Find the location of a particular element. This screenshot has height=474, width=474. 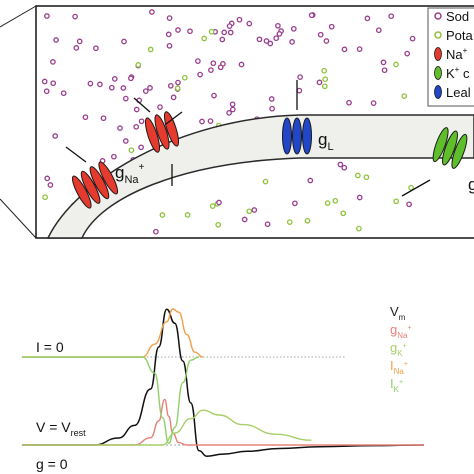

gNa-label: gNa+ is located at coordinates (130, 174).